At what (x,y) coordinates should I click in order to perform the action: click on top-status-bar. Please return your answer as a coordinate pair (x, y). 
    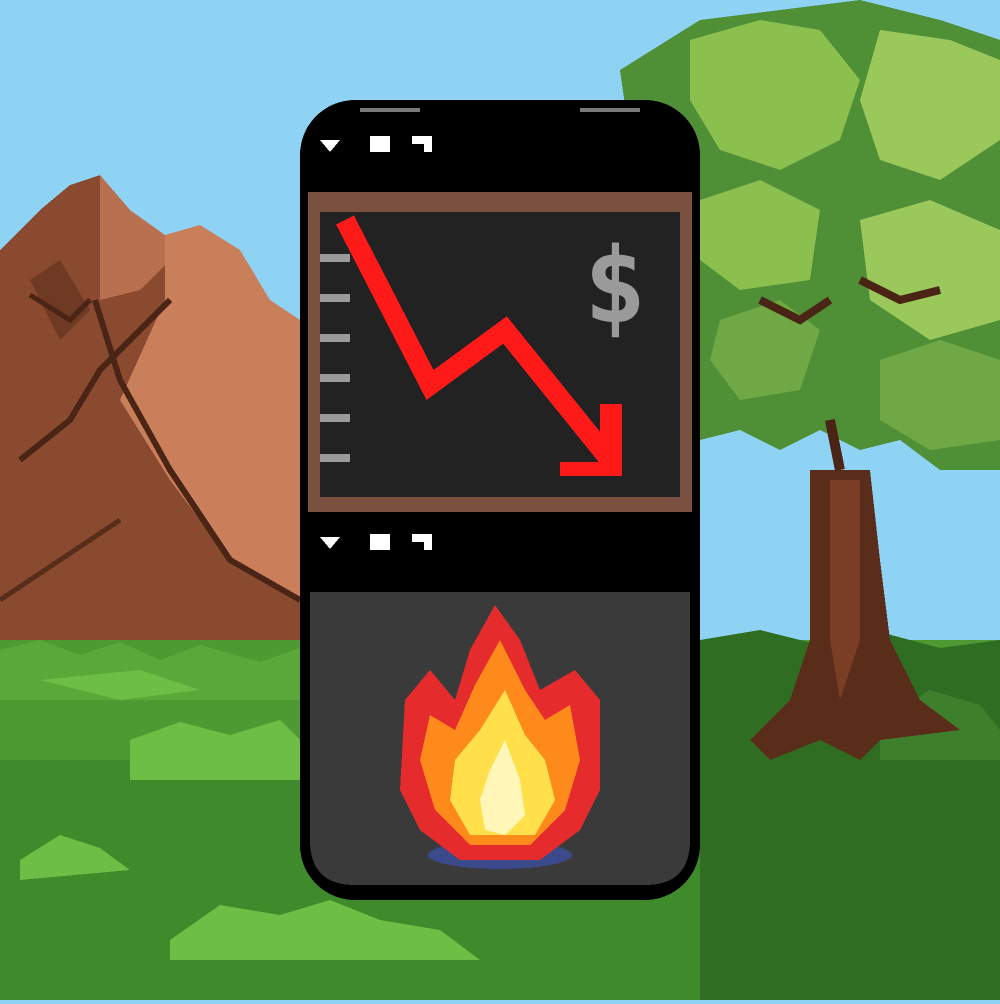
    Looking at the image, I should click on (376, 144).